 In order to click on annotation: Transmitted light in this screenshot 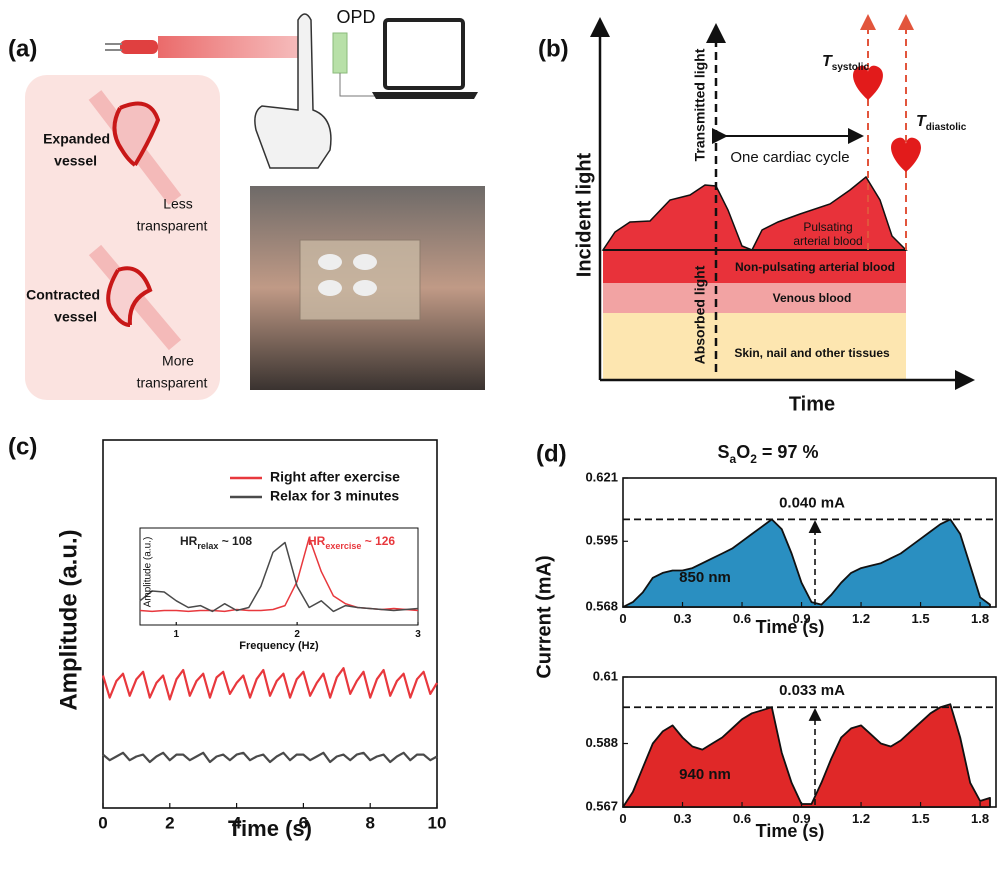, I will do `click(700, 104)`.